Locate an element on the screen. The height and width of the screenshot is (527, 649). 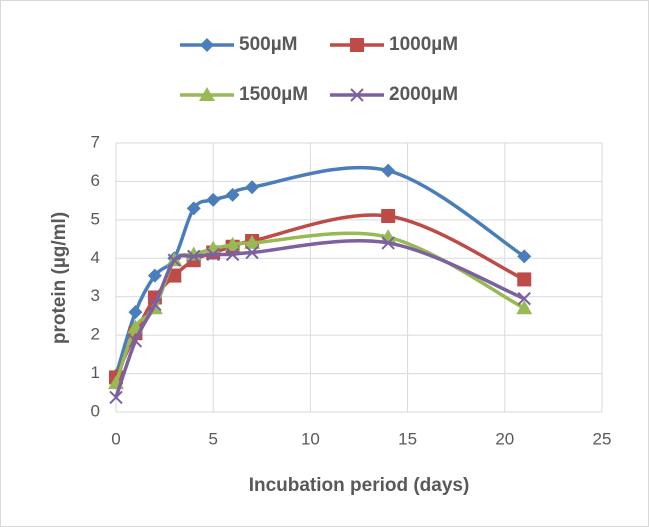
y-tick-label: 4 is located at coordinates (95, 257).